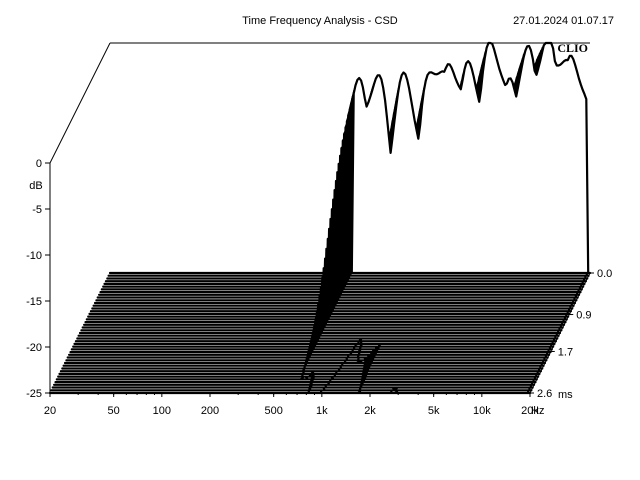 The image size is (640, 480). Describe the element at coordinates (320, 21) in the screenshot. I see `chart-title: Time Frequency Analysis - CSD` at that location.